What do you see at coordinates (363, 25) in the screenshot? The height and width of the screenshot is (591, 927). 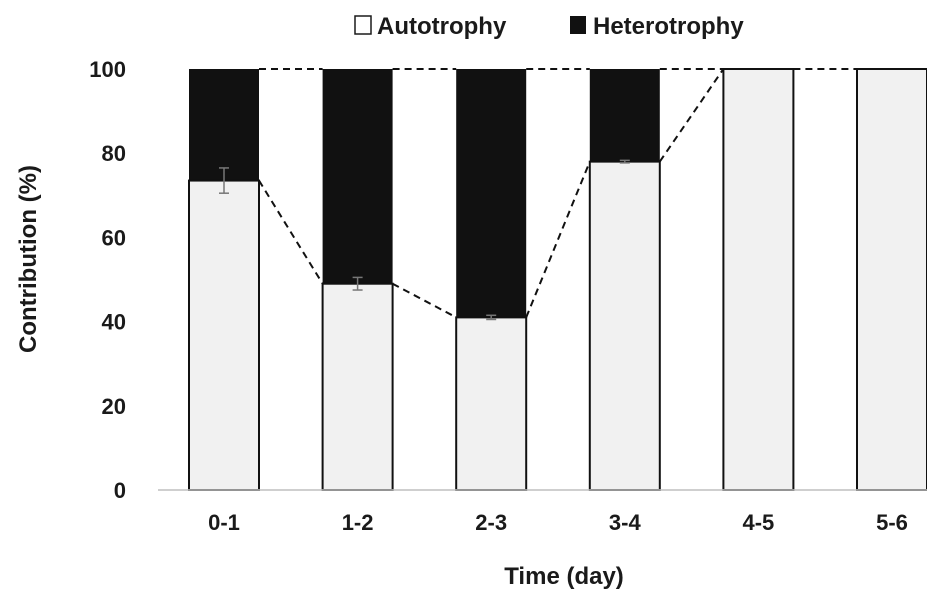 I see `legend-swatch-autotrophy` at bounding box center [363, 25].